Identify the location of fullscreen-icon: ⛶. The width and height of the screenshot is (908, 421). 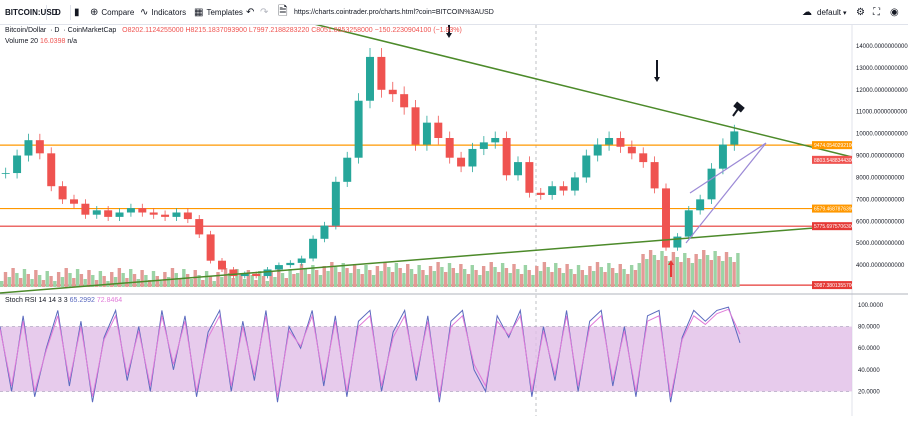
(876, 12).